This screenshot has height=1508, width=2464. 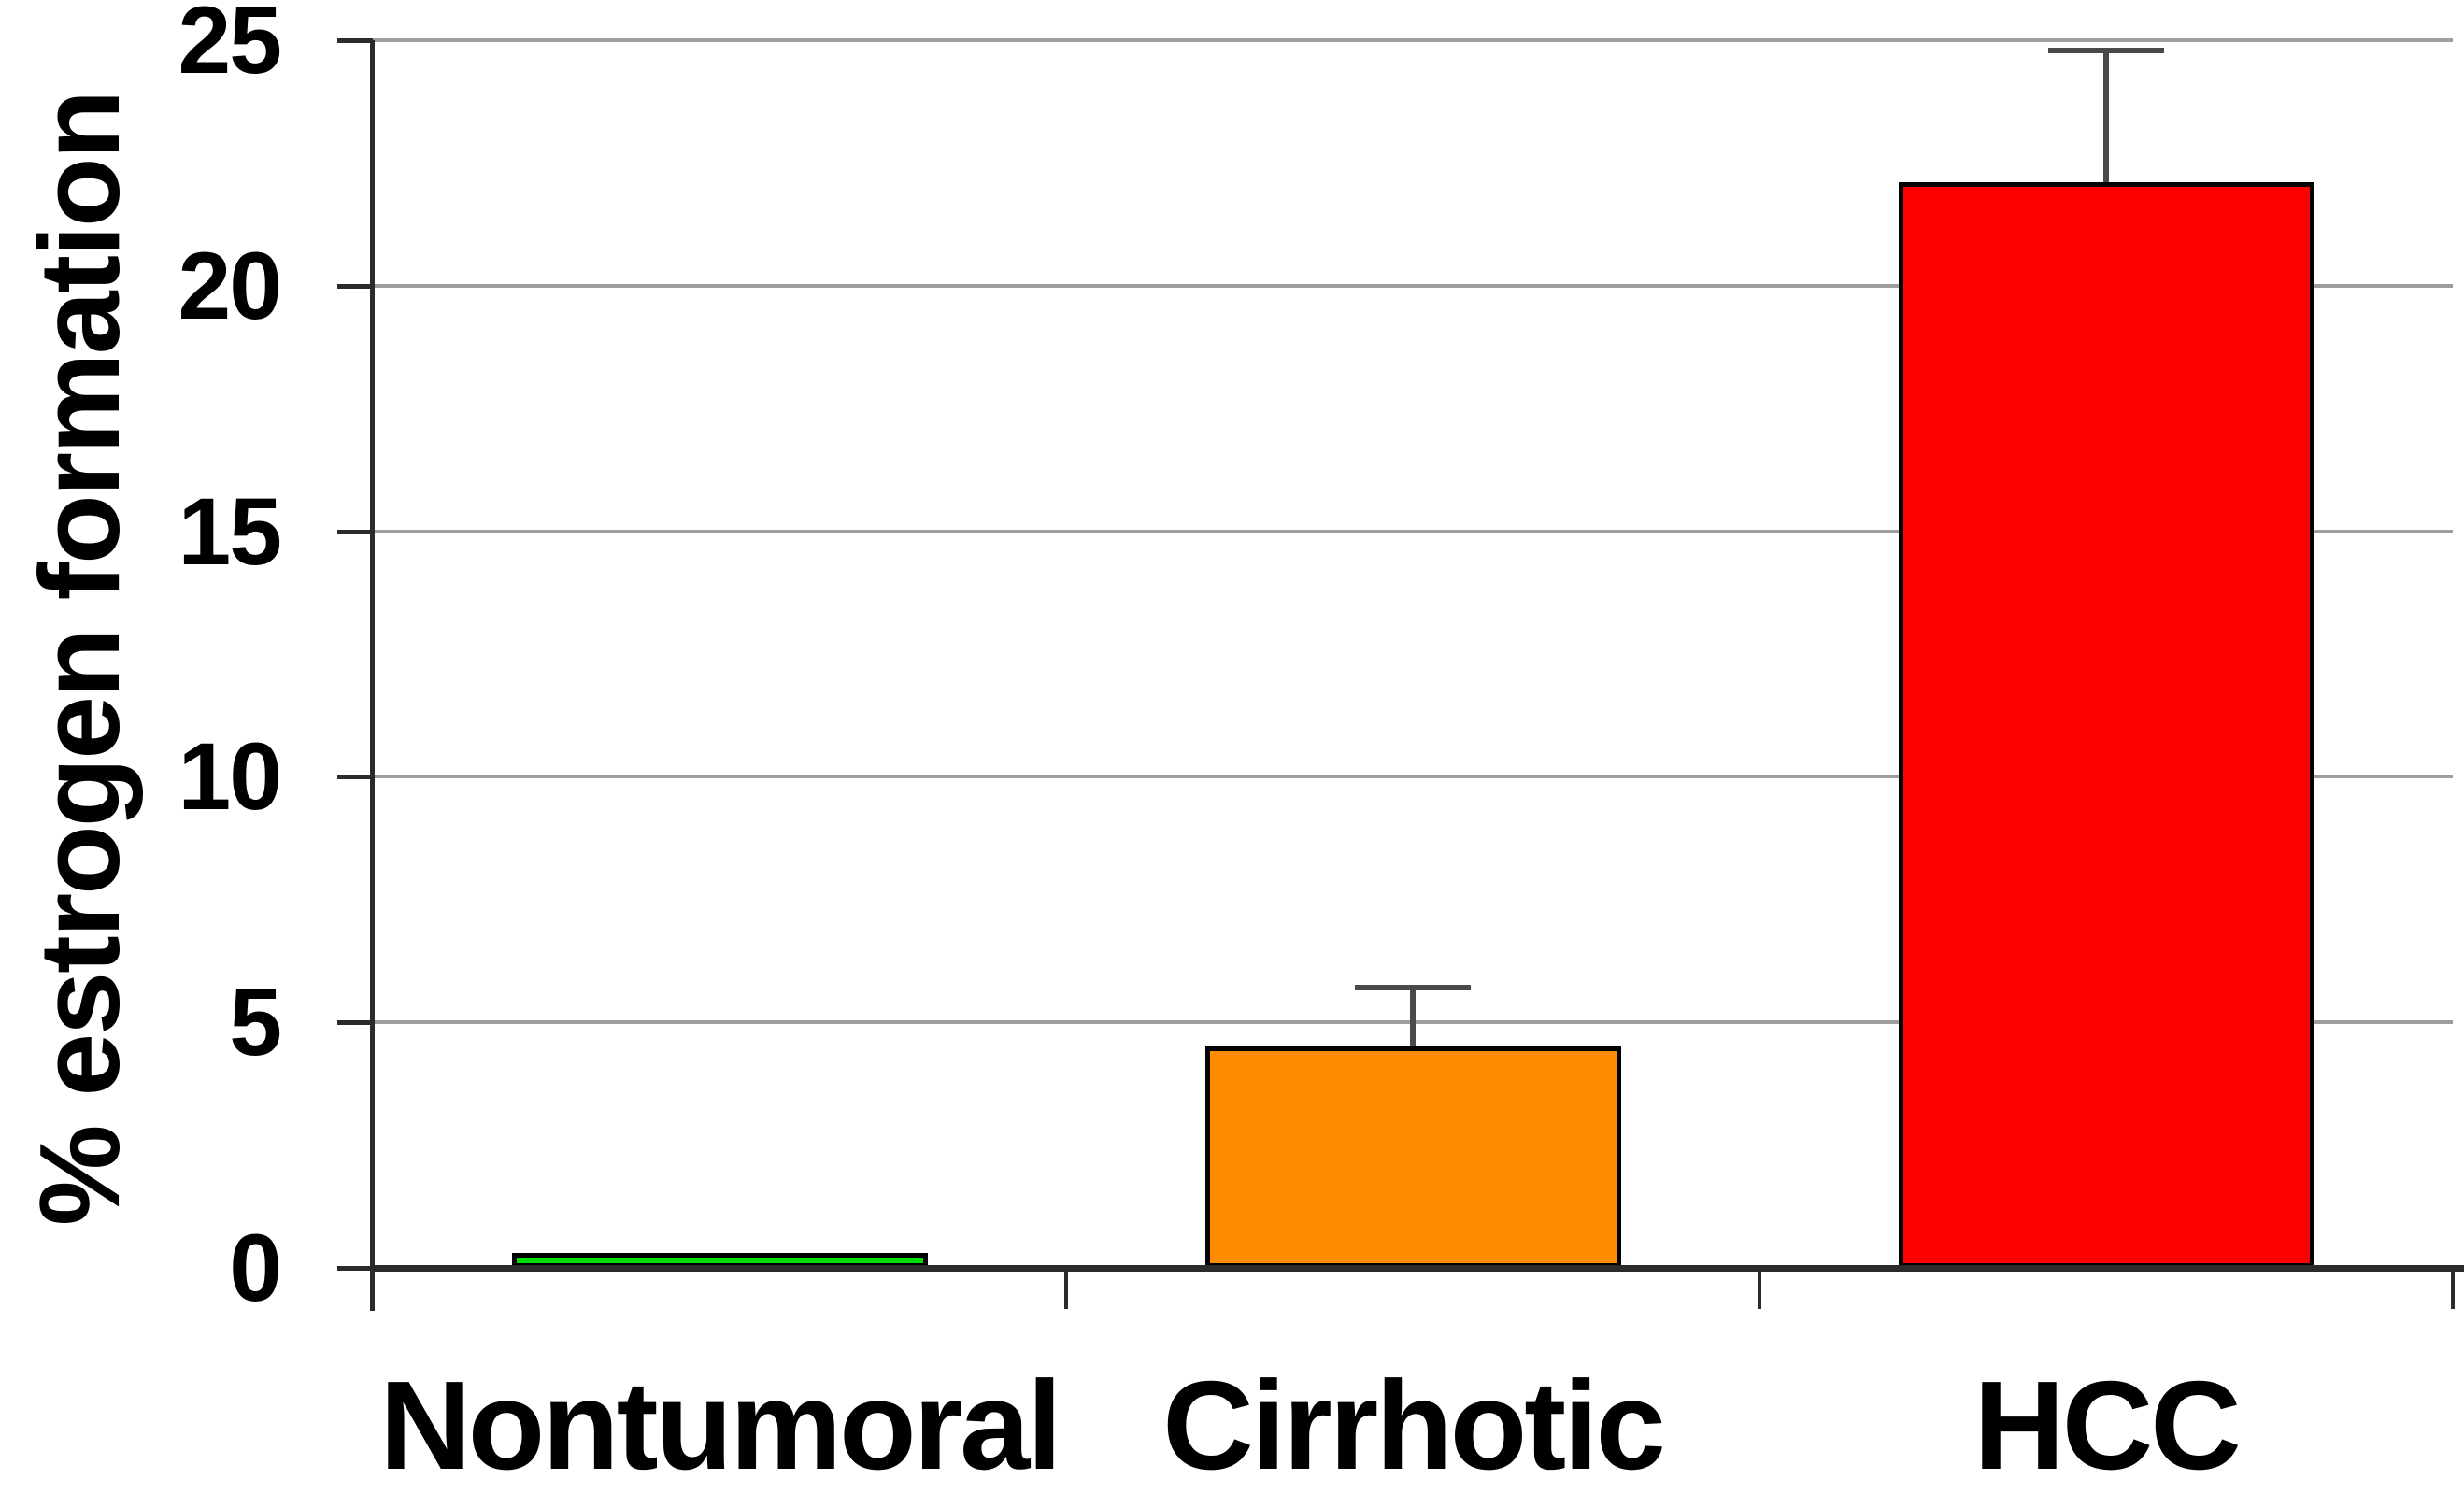 What do you see at coordinates (1417, 1268) in the screenshot?
I see `x-axis-line` at bounding box center [1417, 1268].